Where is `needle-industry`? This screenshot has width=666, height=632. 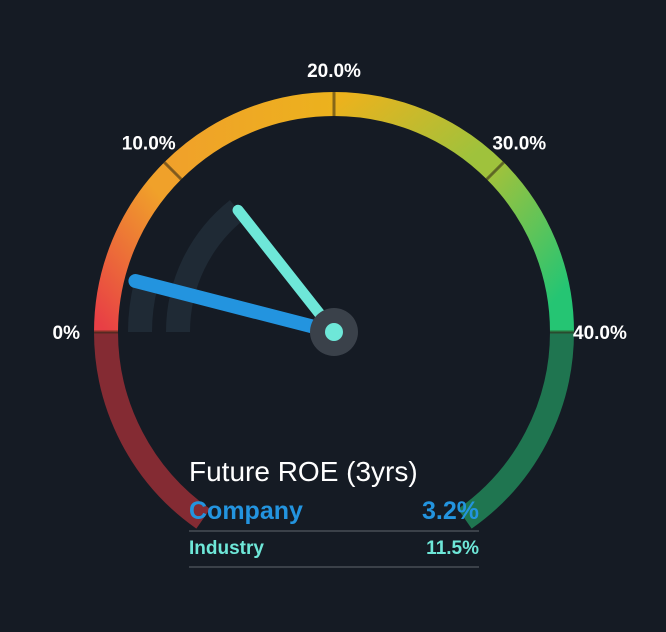 needle-industry is located at coordinates (286, 271).